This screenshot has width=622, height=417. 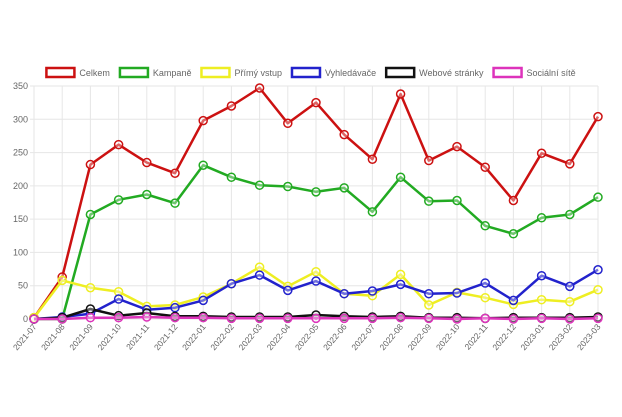 I want to click on x-tick-label: 2022-08, so click(x=391, y=337).